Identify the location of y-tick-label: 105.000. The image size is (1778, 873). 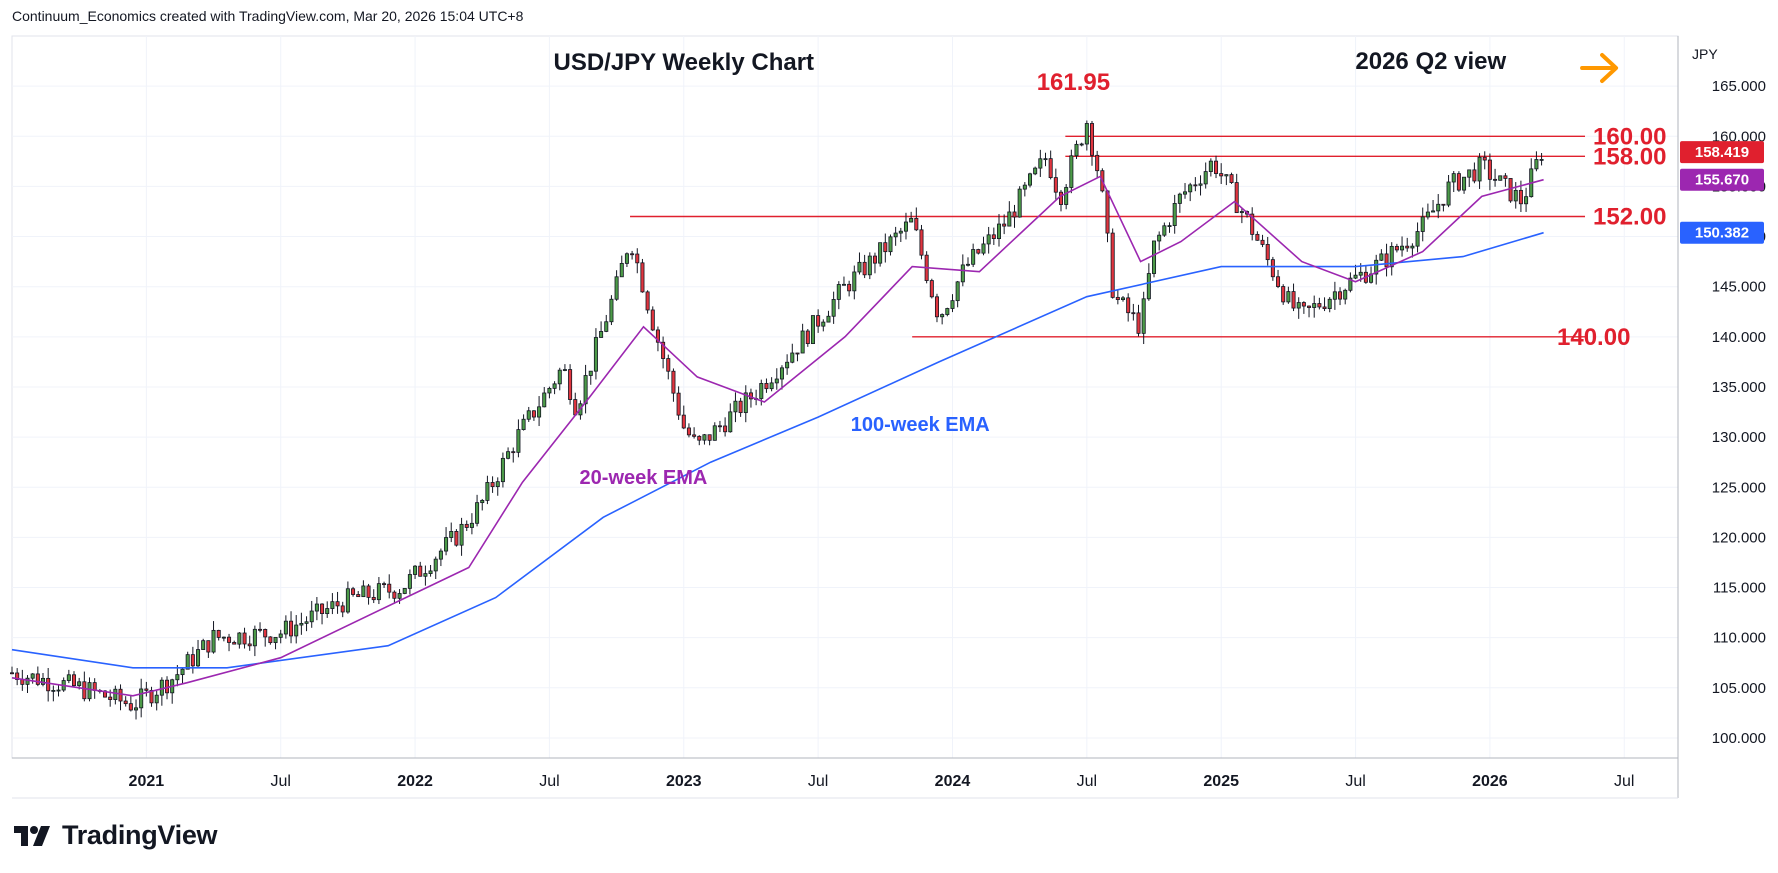
(1739, 688).